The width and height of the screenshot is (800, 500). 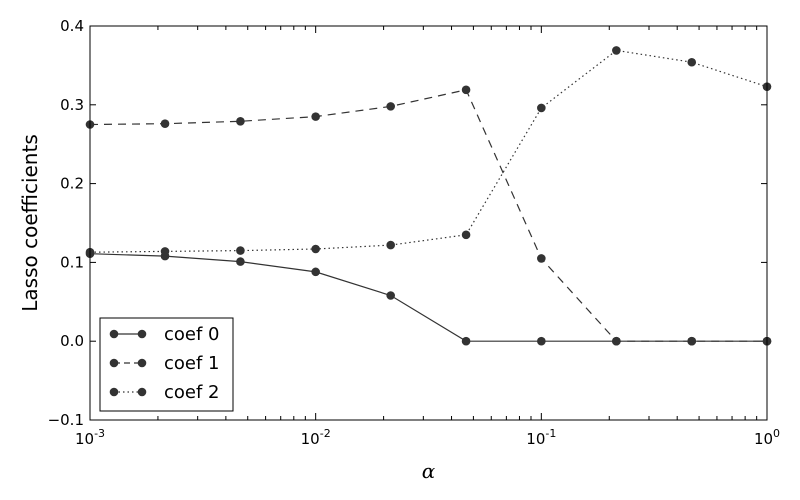 I want to click on legend-label: coef 2, so click(x=192, y=392).